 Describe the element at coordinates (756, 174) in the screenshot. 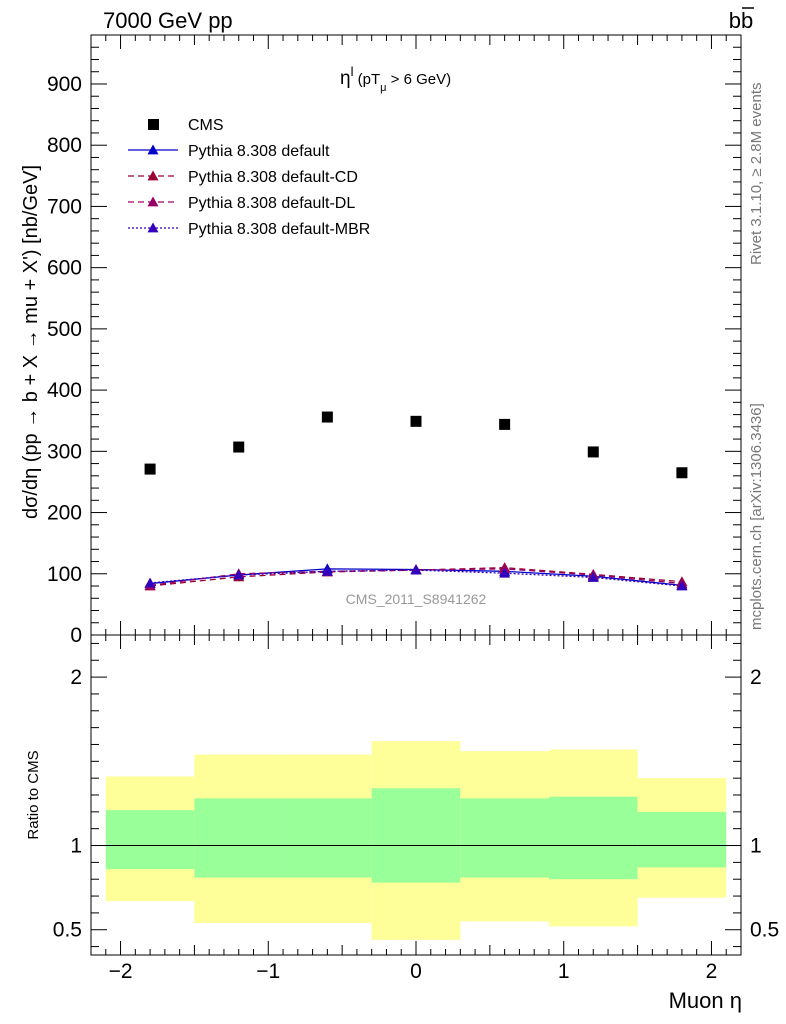

I see `rivet-label: Rivet 3.1.10, ≥ 2.8M events` at that location.